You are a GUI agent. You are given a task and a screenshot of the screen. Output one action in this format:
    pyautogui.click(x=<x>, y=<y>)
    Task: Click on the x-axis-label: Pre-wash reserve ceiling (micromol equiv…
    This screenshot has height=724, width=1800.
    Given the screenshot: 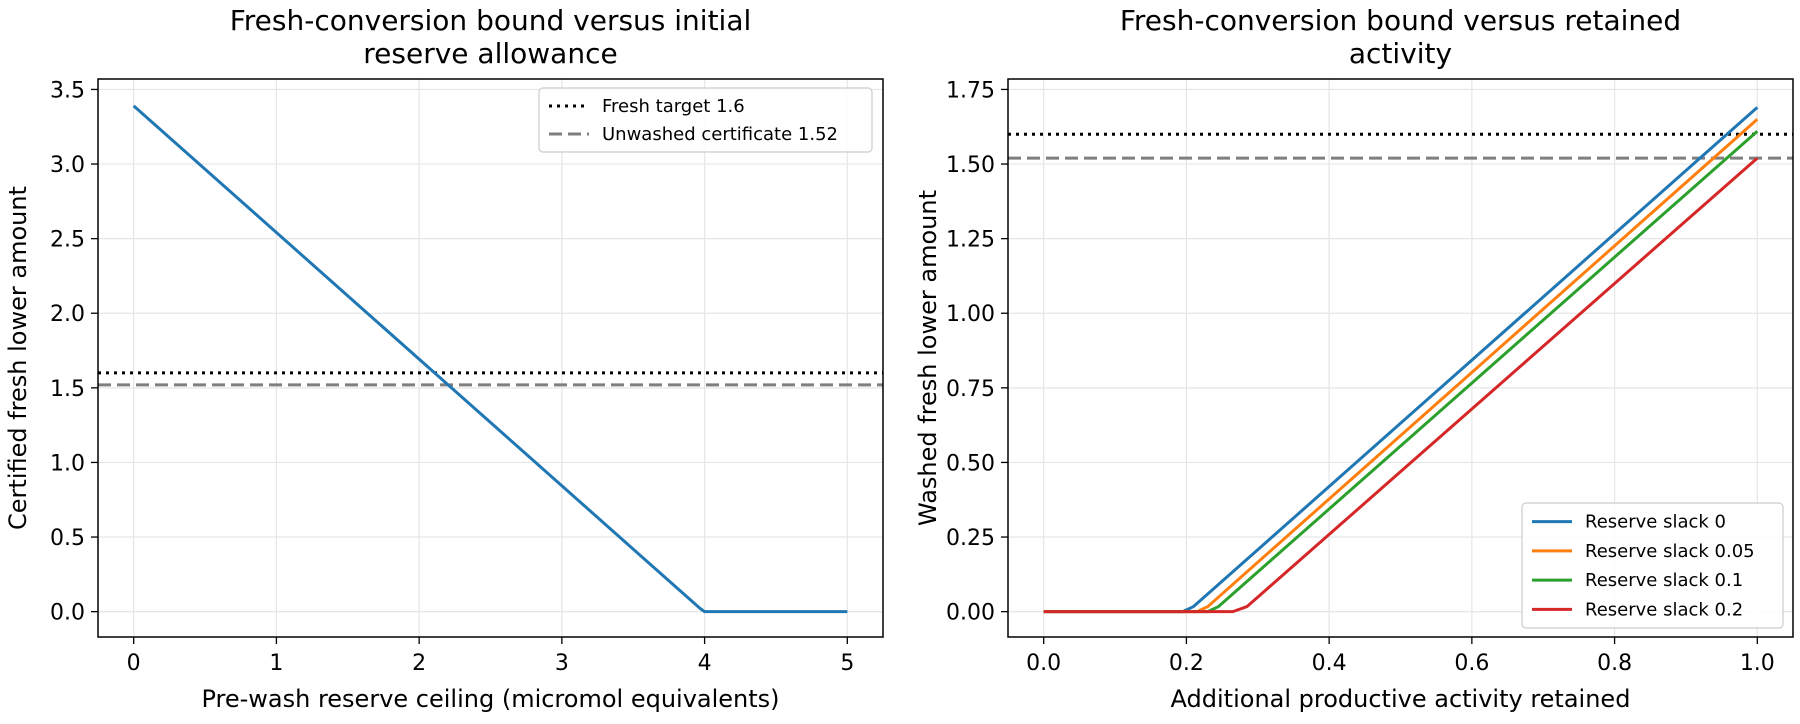 What is the action you would take?
    pyautogui.click(x=490, y=699)
    